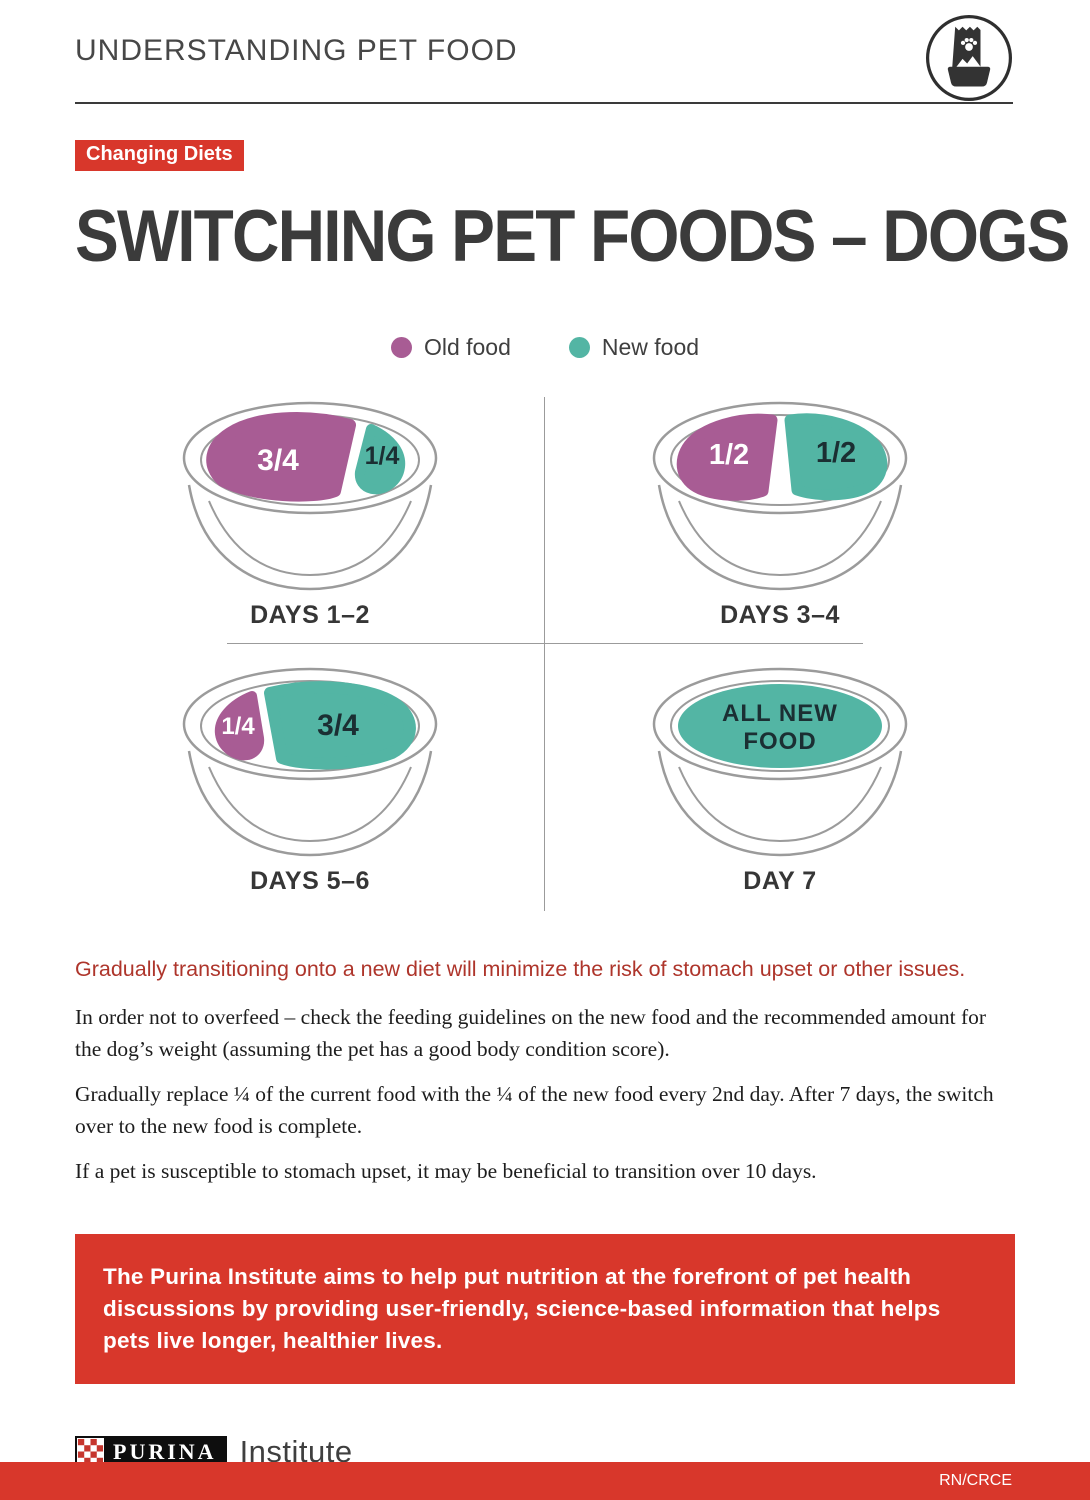 This screenshot has height=1500, width=1090. I want to click on all-new-food-label-line2: FOOD, so click(779, 741).